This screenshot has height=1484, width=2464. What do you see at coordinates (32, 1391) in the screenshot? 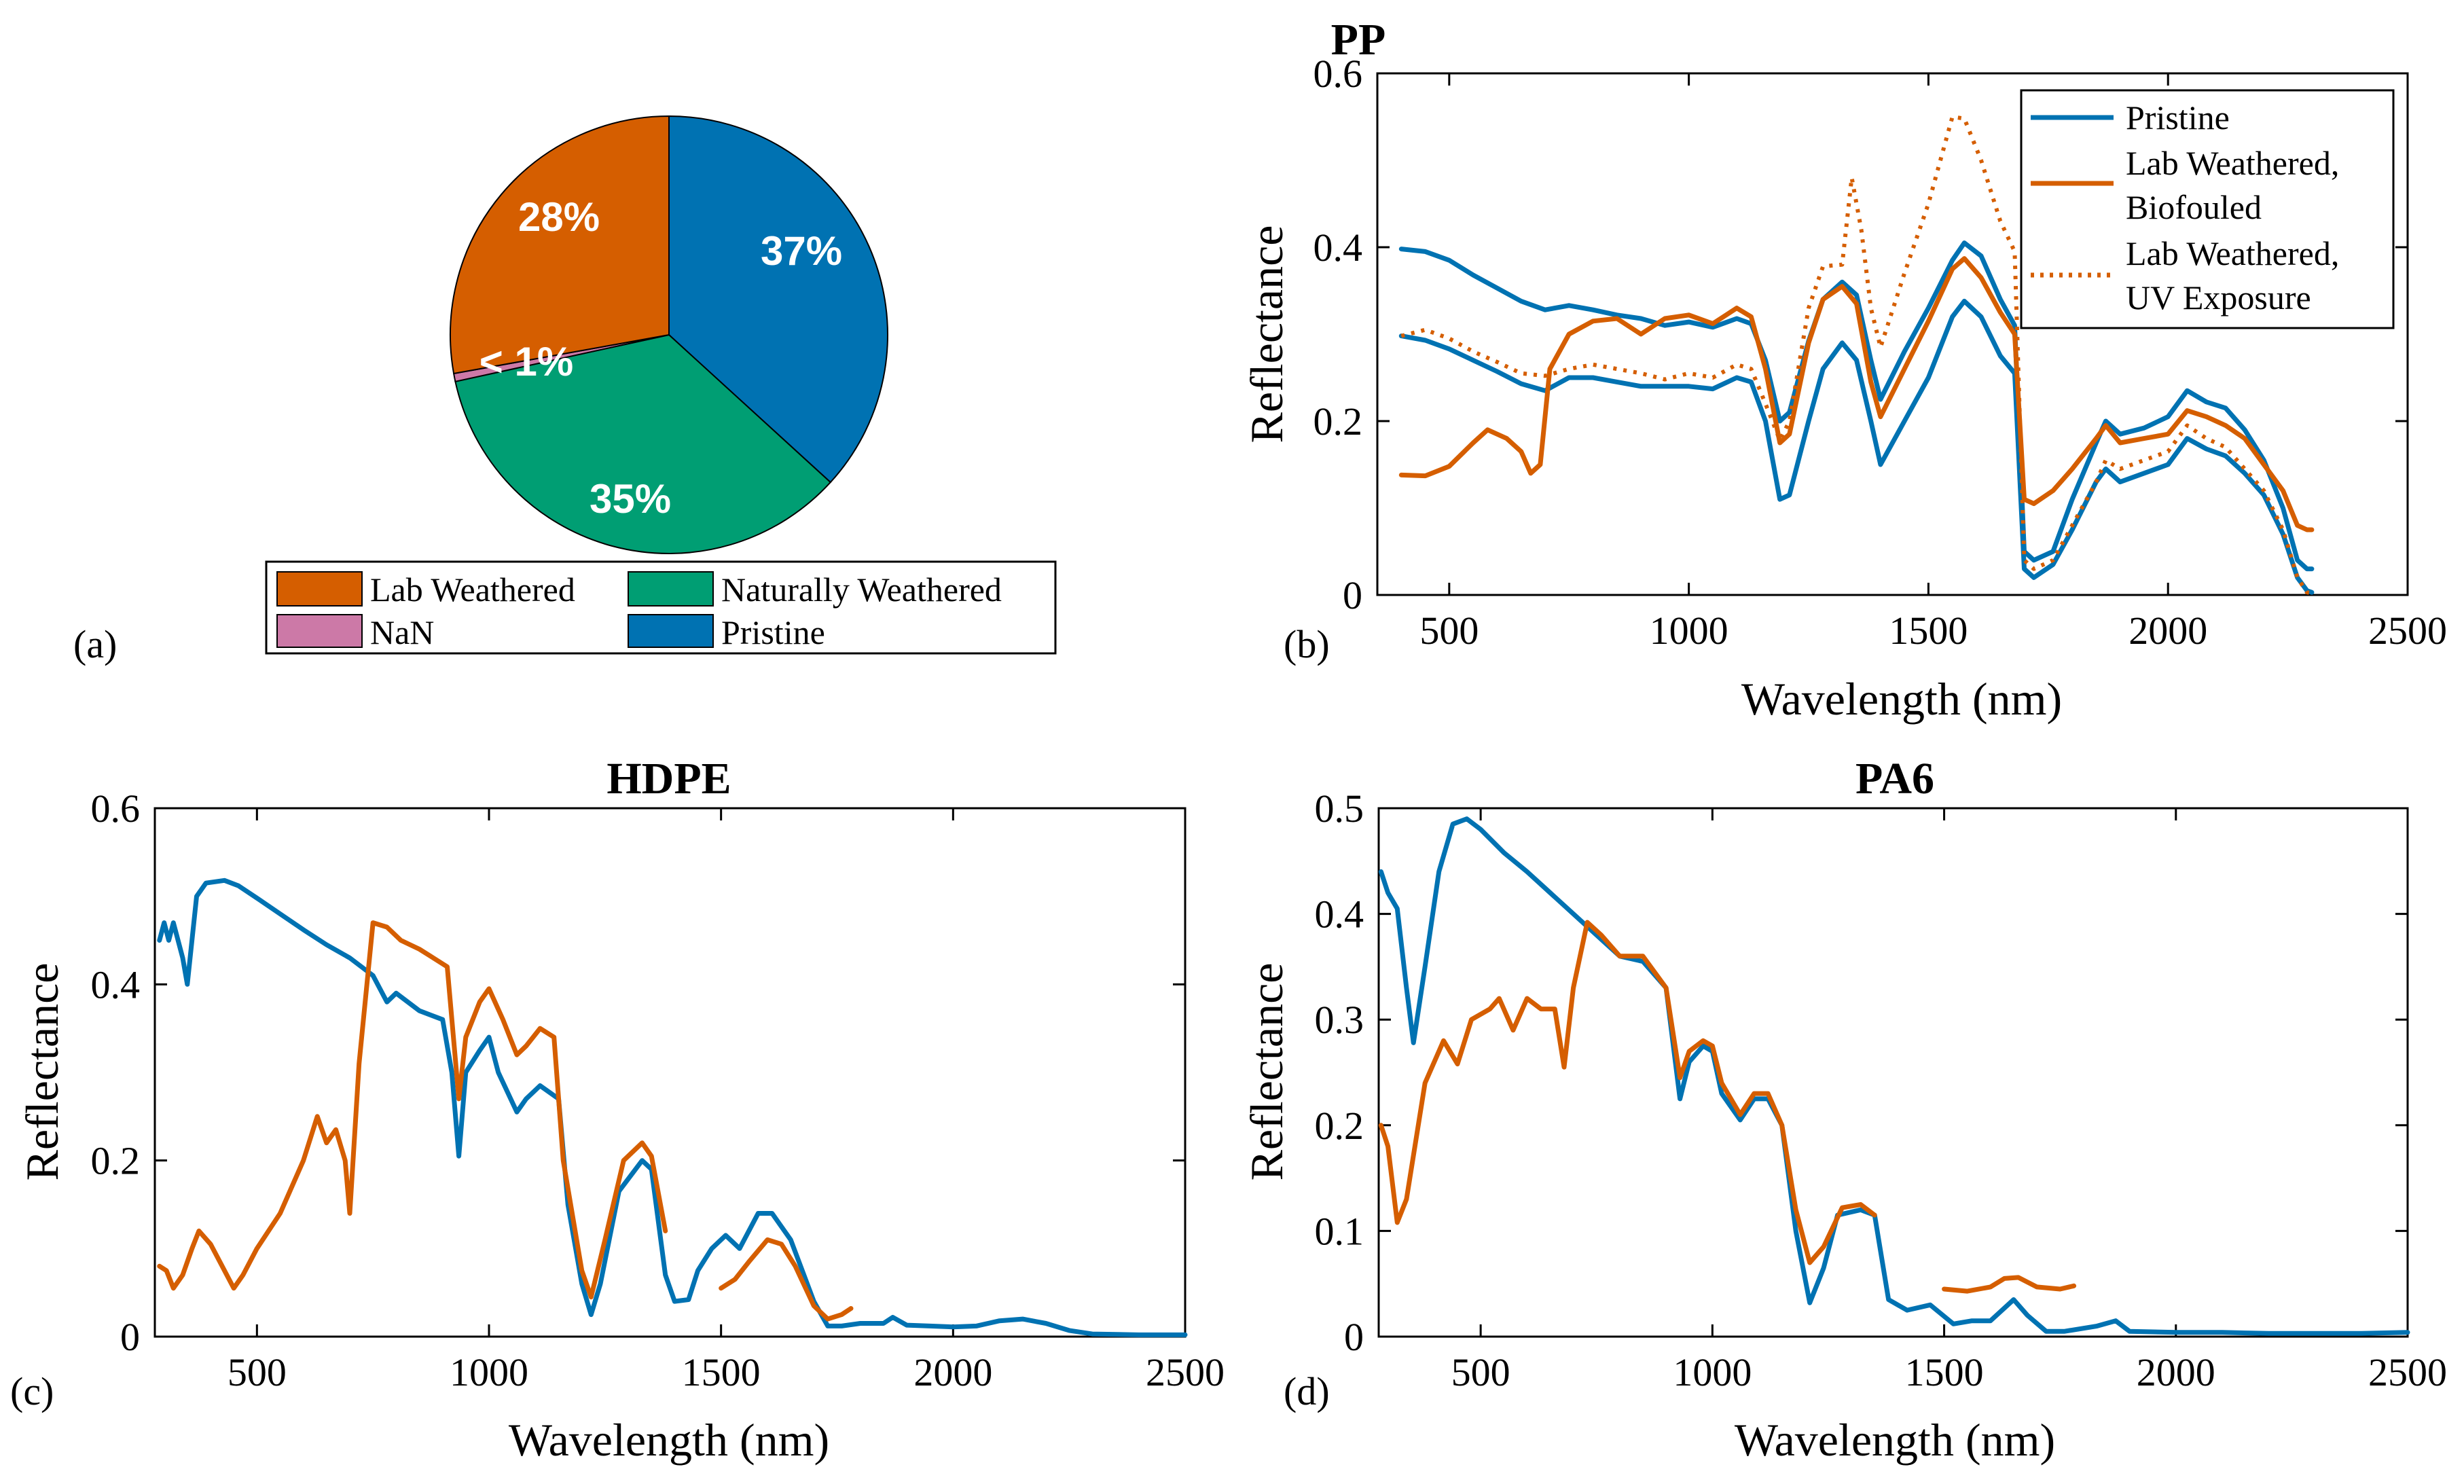
I see `panel-label-c: (c)` at bounding box center [32, 1391].